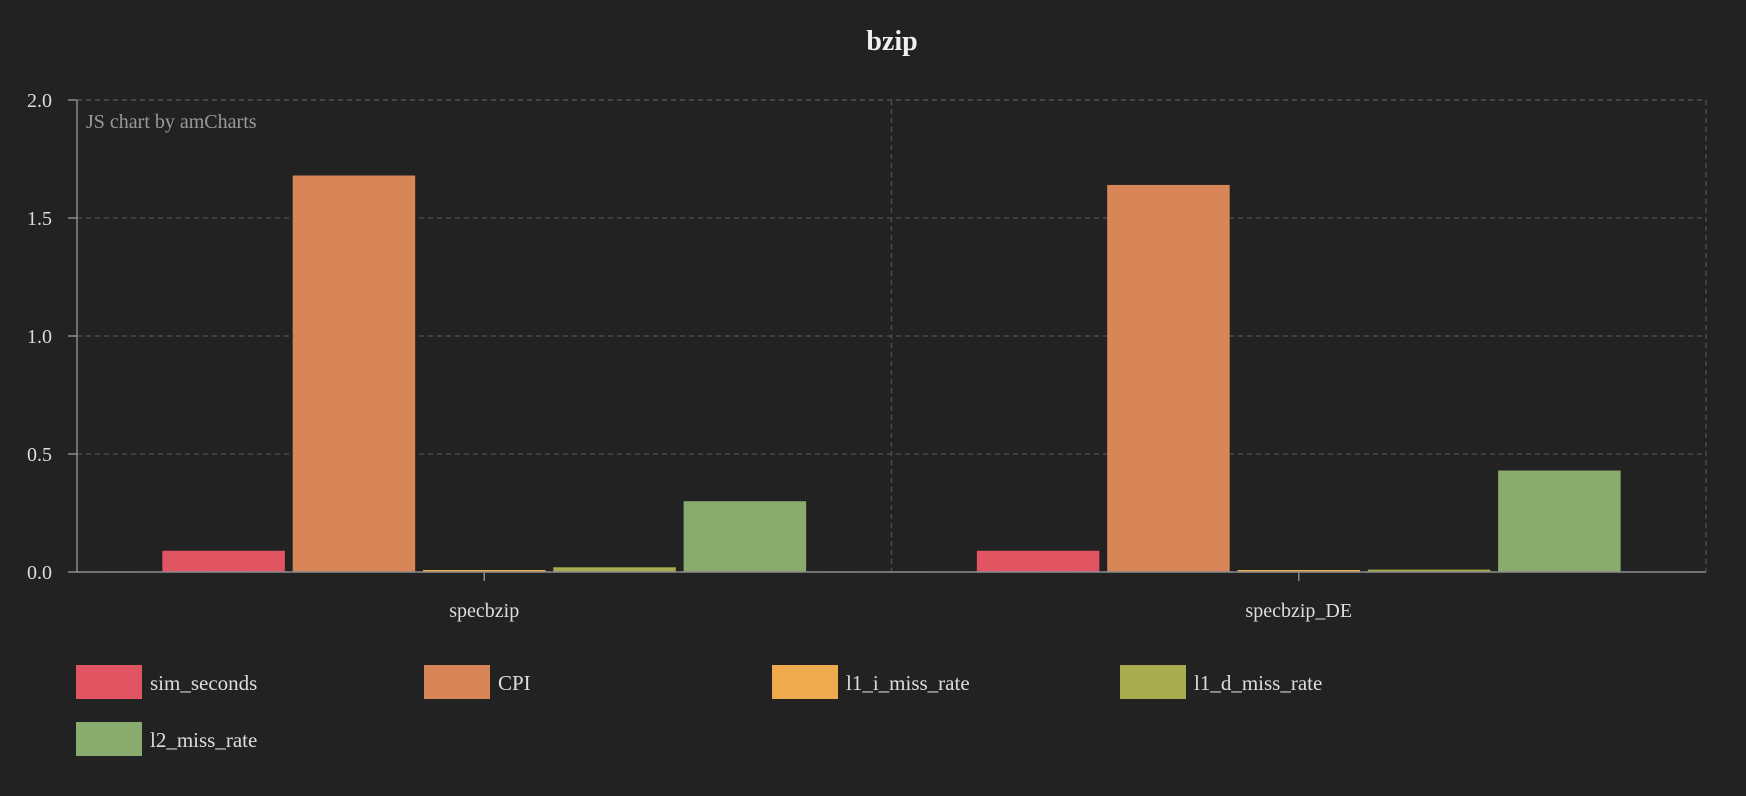 This screenshot has height=796, width=1746. Describe the element at coordinates (745, 536) in the screenshot. I see `bar-l2_miss_rate-specbzip` at that location.